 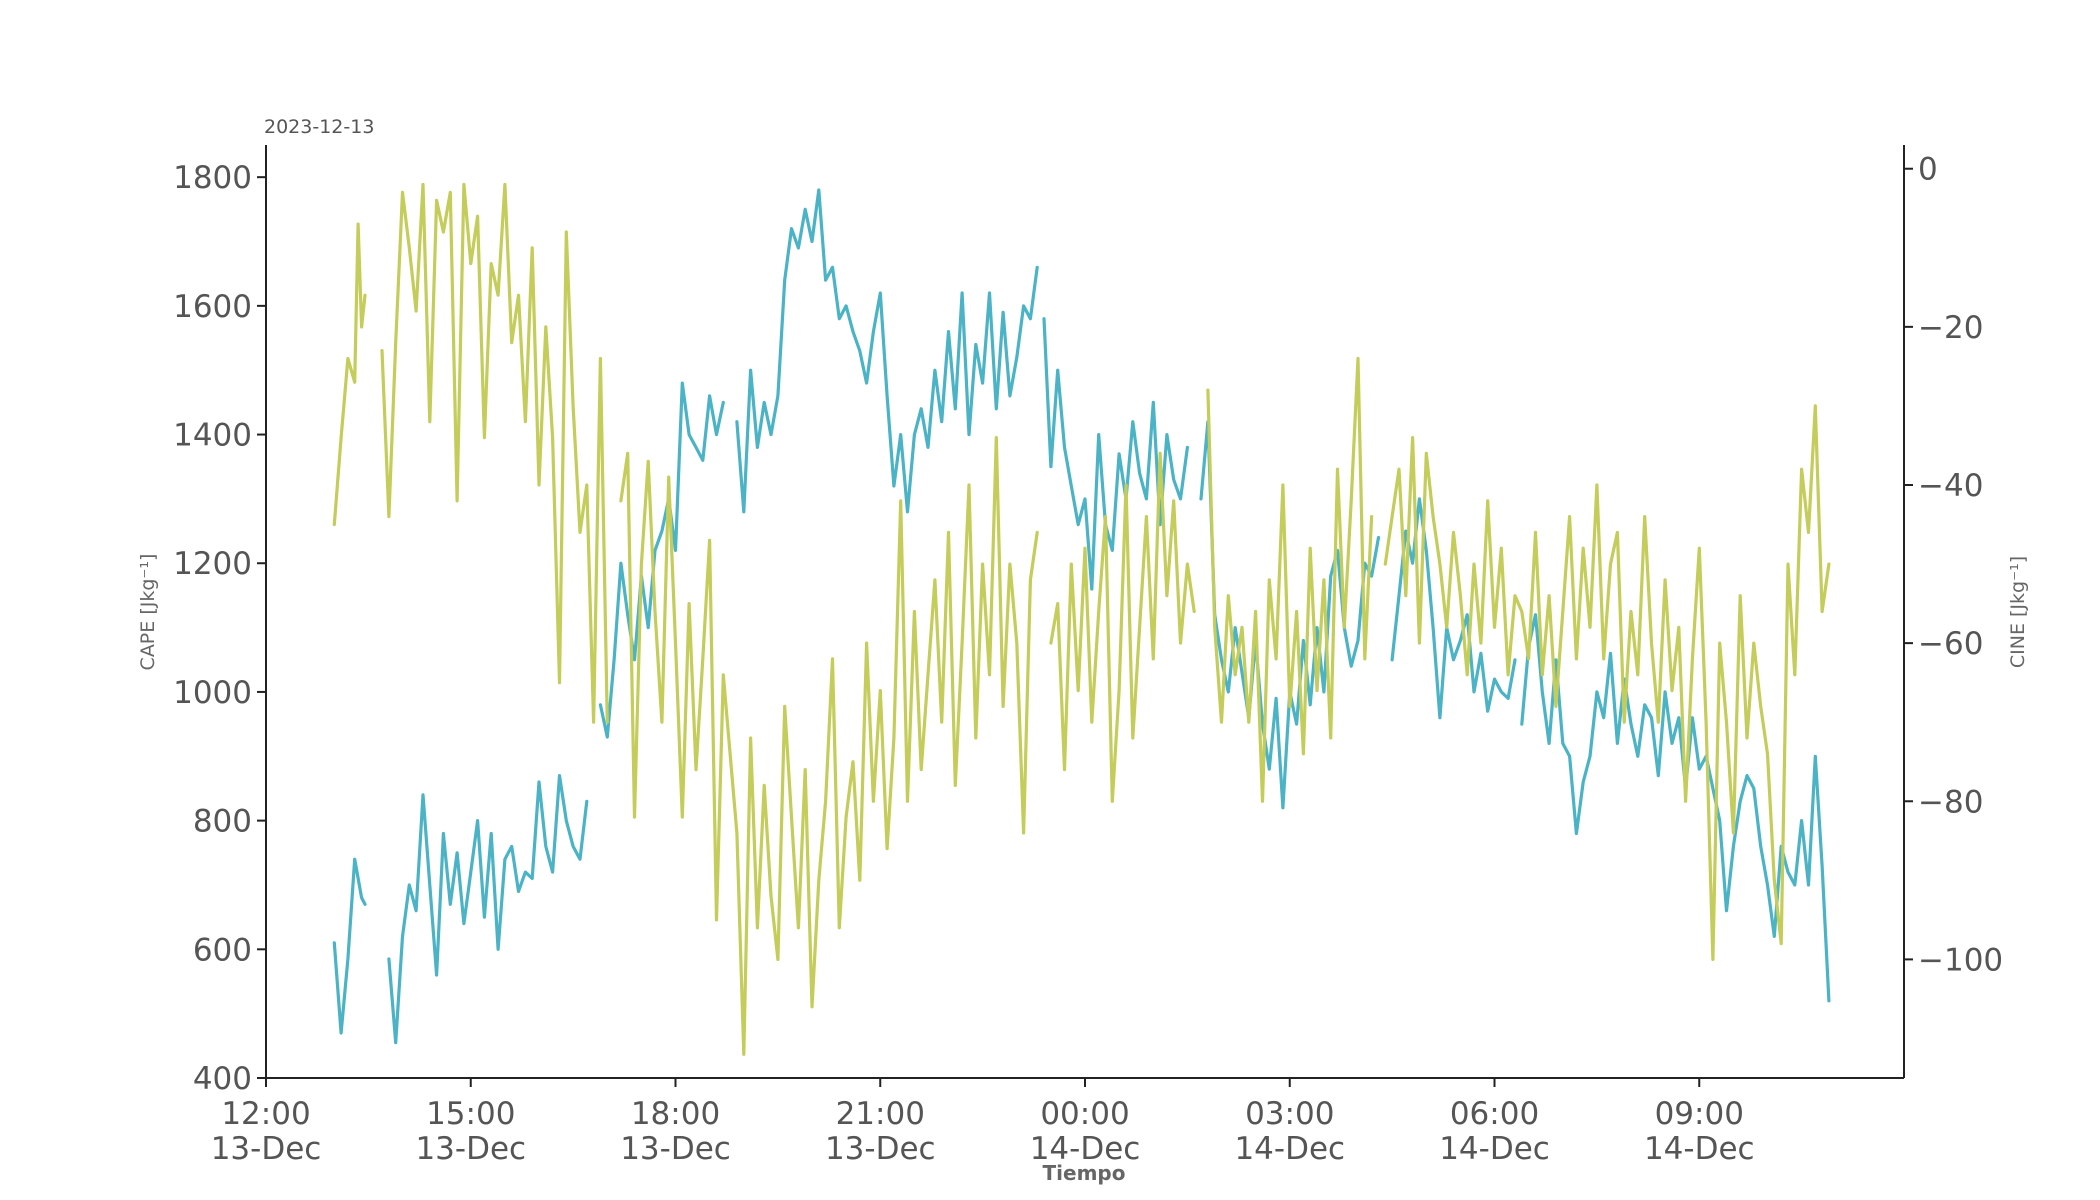 I want to click on x-tick-label-time: 21:00, so click(x=880, y=1114).